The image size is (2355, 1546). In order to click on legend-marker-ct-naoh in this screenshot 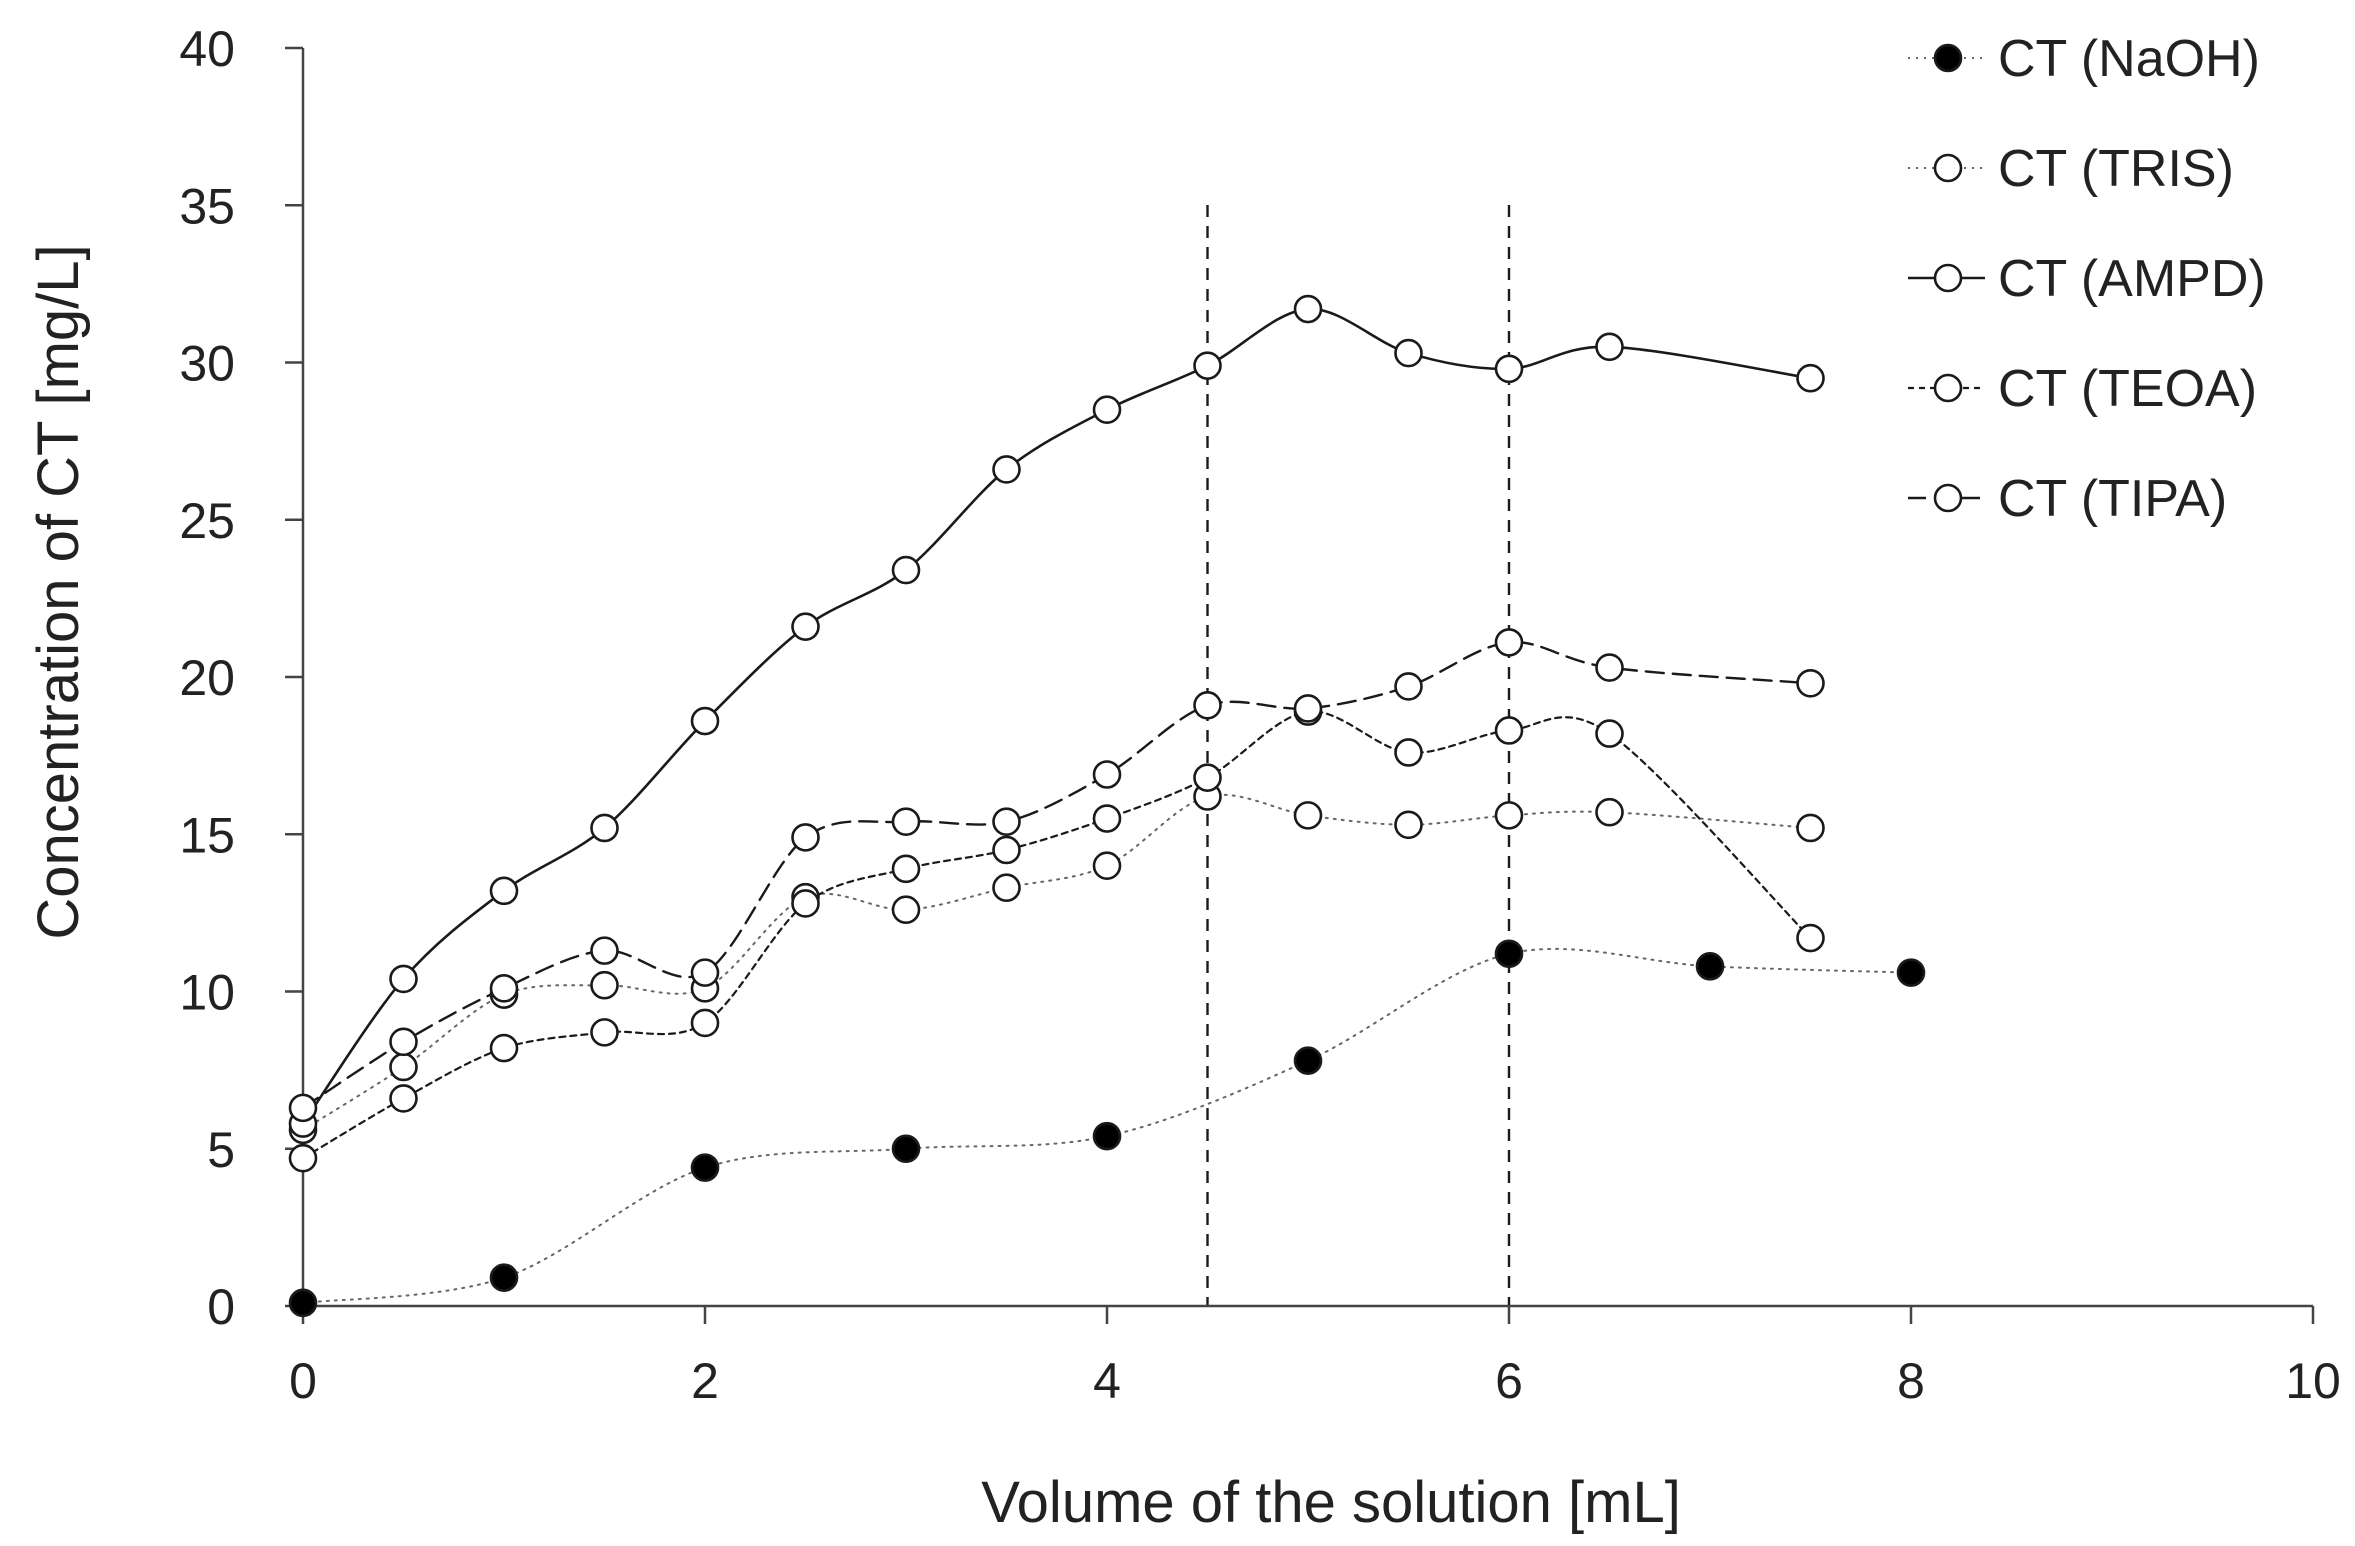, I will do `click(1948, 58)`.